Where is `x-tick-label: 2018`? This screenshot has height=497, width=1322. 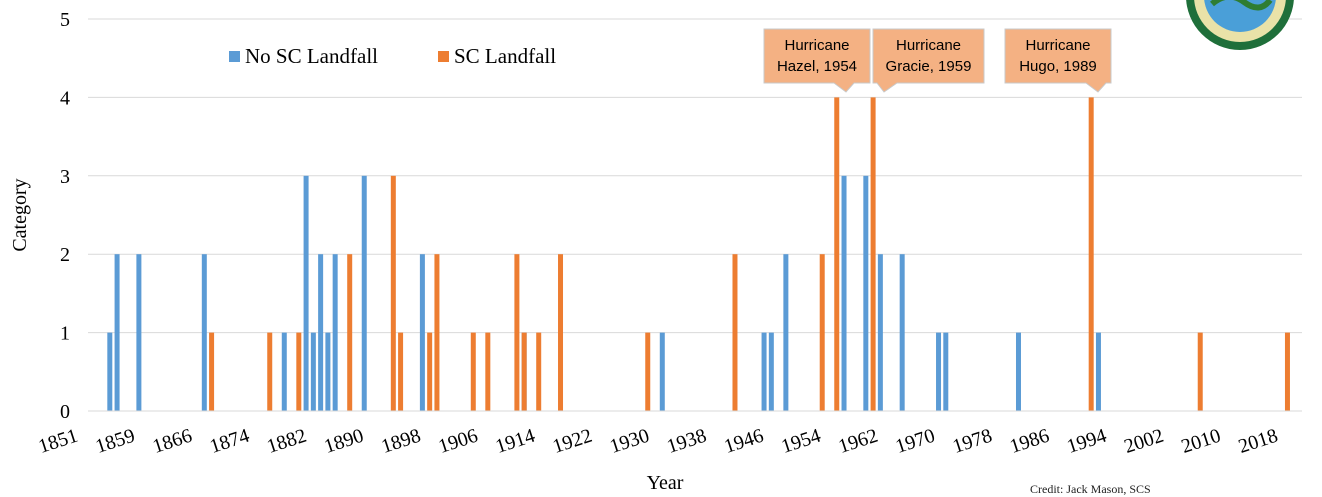
x-tick-label: 2018 is located at coordinates (1258, 441).